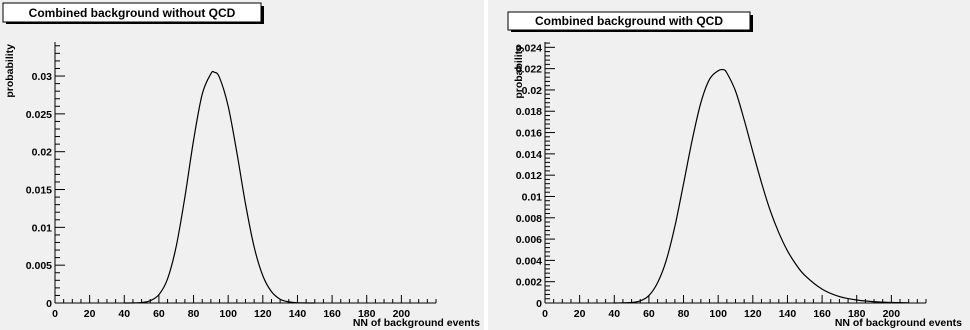 This screenshot has height=330, width=970. Describe the element at coordinates (39, 115) in the screenshot. I see `y-tick-label: 0.025` at that location.